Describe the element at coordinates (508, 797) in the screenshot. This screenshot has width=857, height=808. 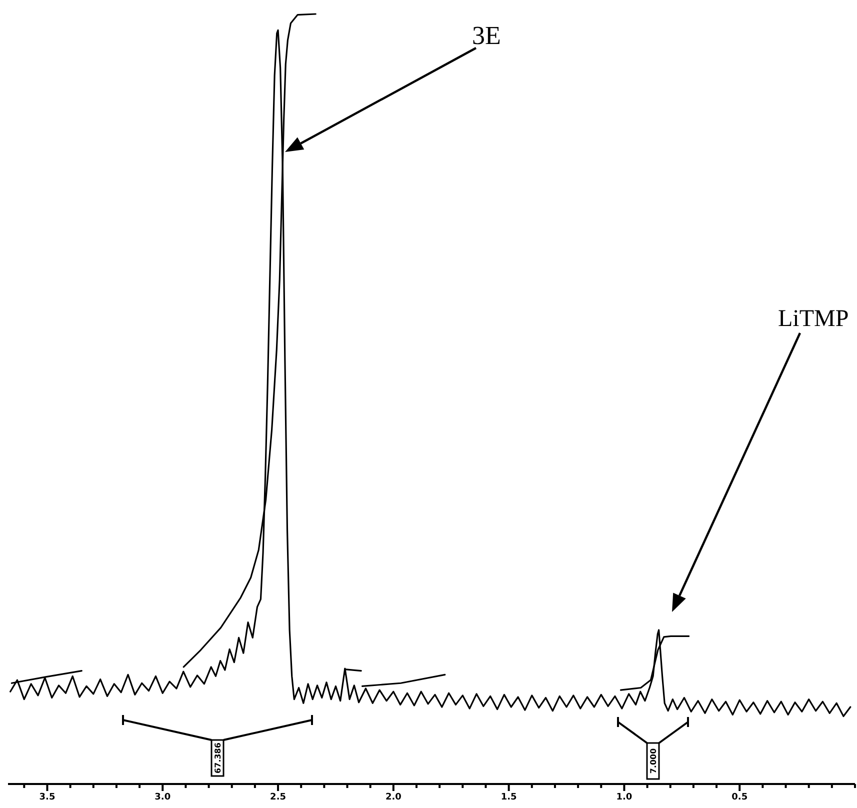
I see `x-tick-label: 1.5` at that location.